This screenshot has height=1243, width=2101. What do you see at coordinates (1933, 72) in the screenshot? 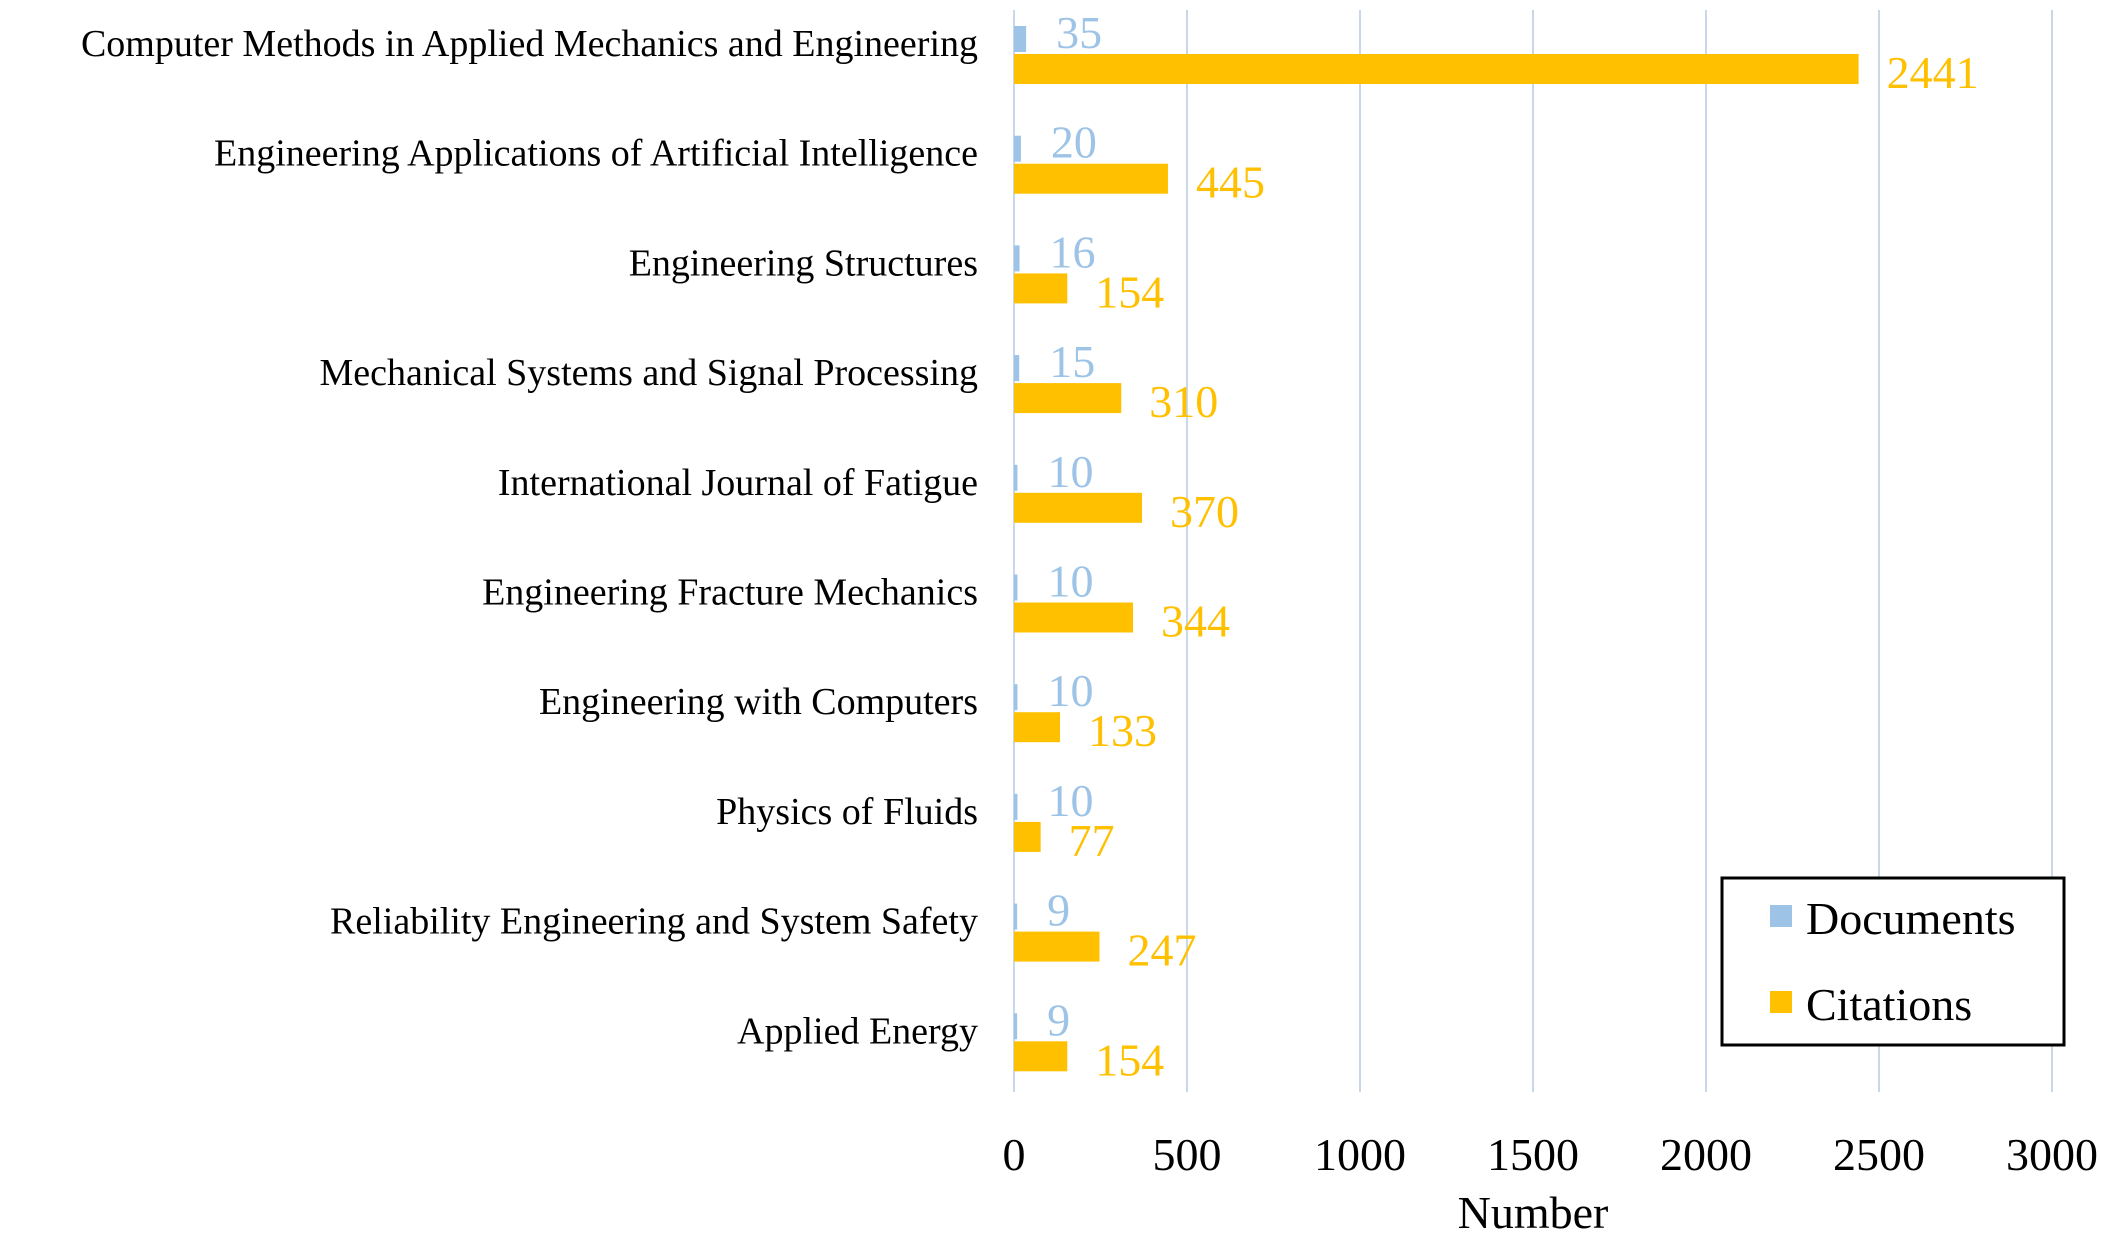
I see `data-label-citations-0: 2441` at bounding box center [1933, 72].